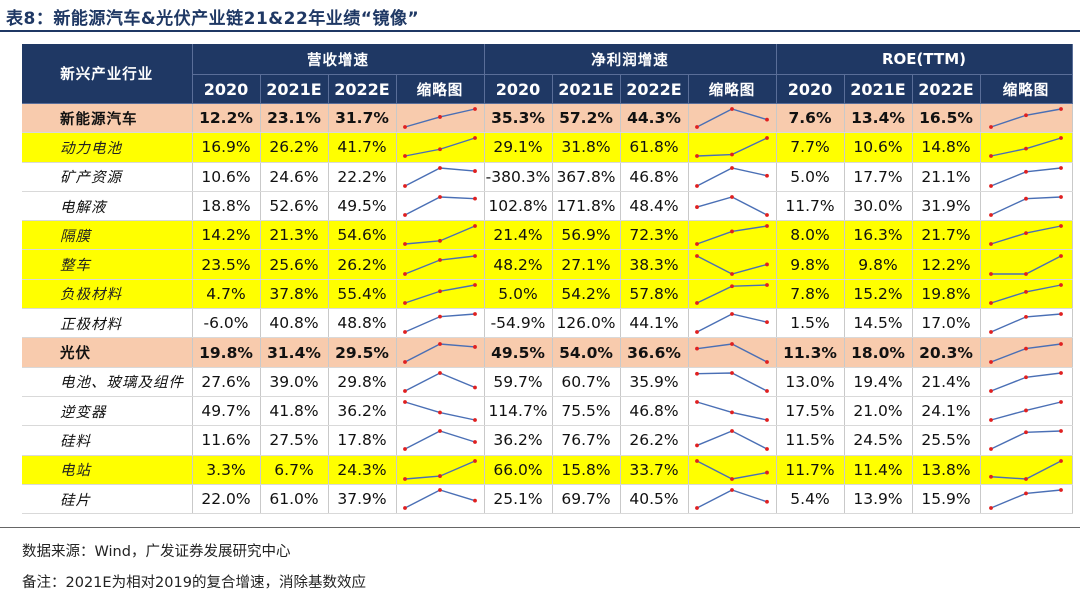 The height and width of the screenshot is (606, 1080). I want to click on roe-value: 5.4%, so click(810, 499).